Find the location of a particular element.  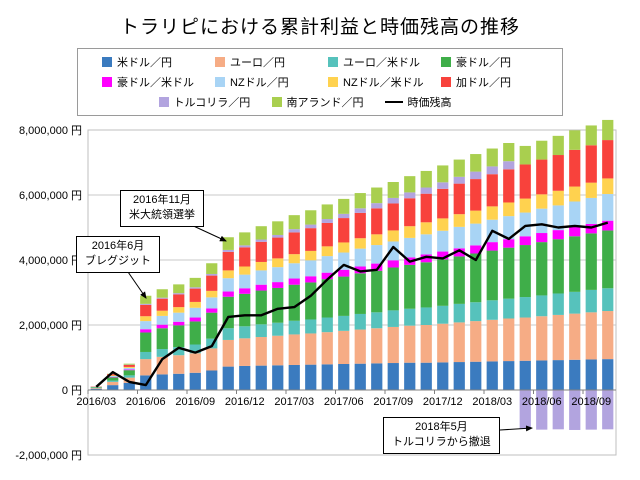

legend-item: NZドル／円 is located at coordinates (263, 82).